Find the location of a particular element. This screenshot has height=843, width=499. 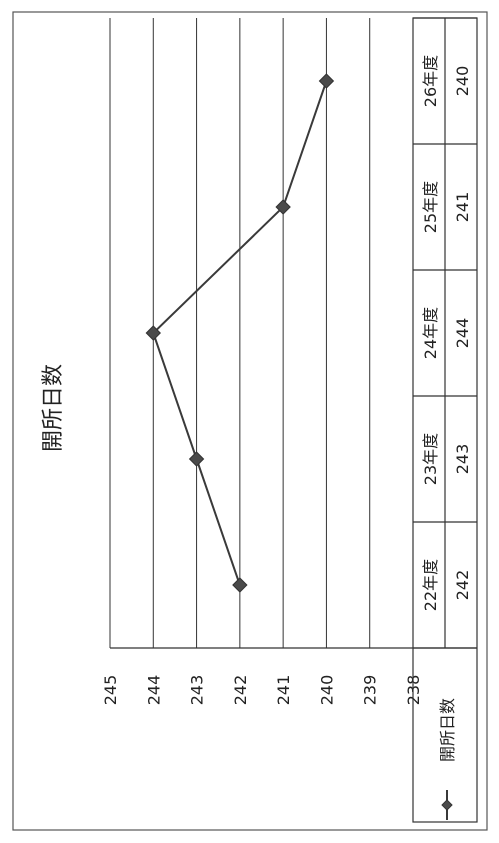

value-label: 240 is located at coordinates (462, 81).